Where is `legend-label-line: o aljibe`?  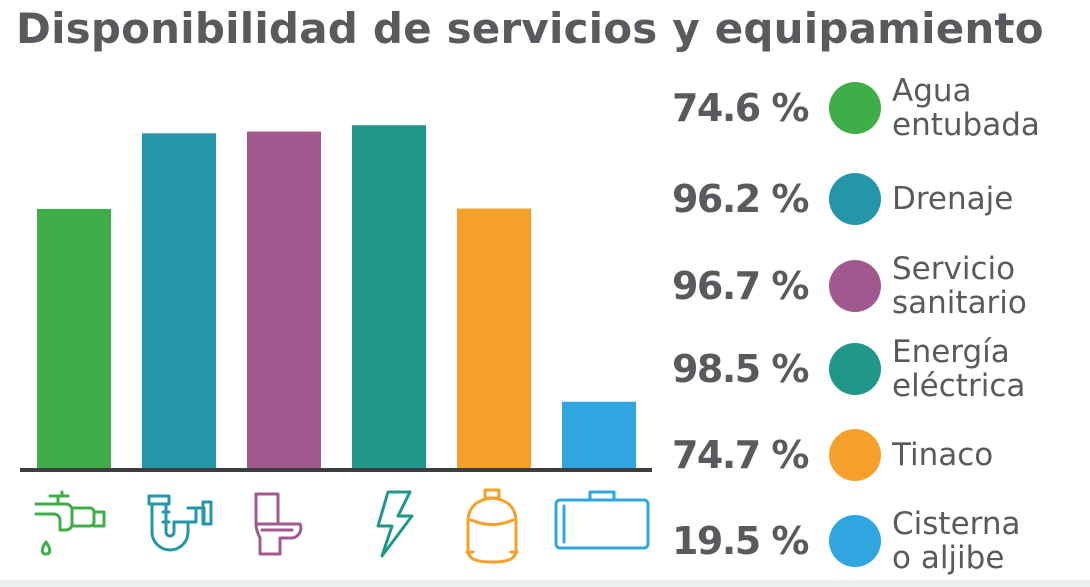 legend-label-line: o aljibe is located at coordinates (948, 558).